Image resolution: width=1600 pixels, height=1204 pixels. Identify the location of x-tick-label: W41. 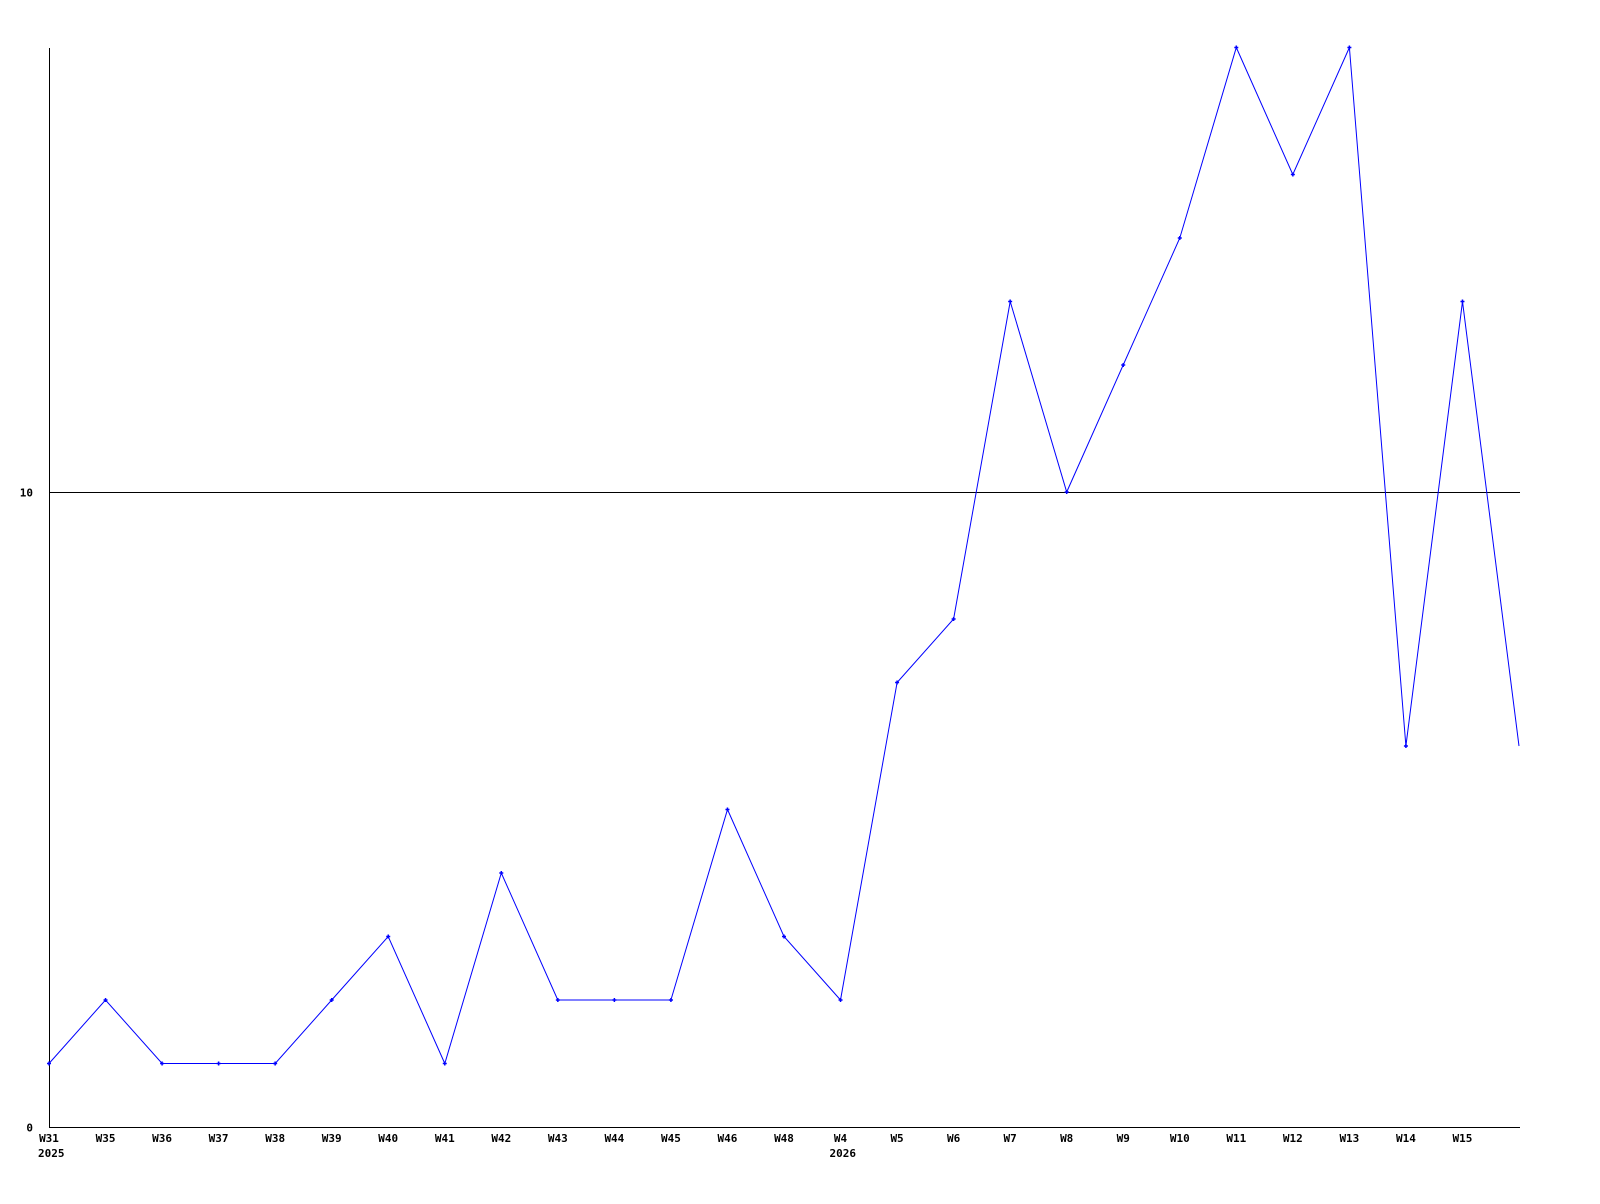
(445, 1138).